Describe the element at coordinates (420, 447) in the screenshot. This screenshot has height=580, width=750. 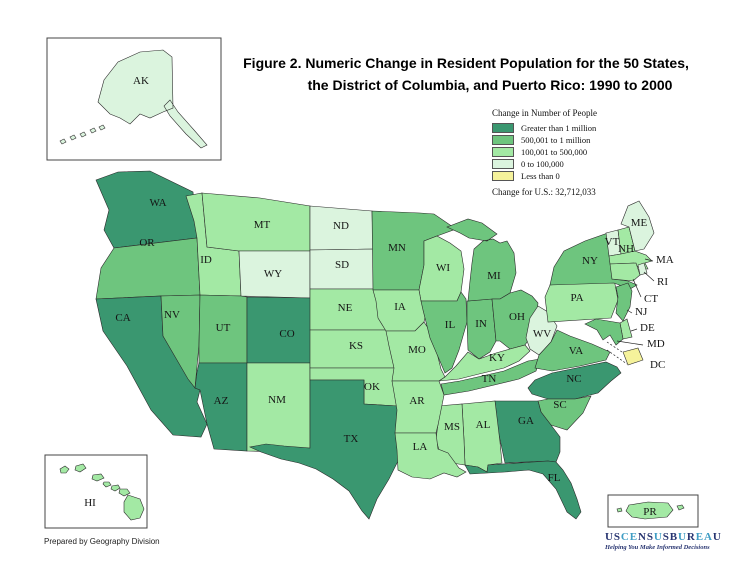
I see `state-label-la: LA` at that location.